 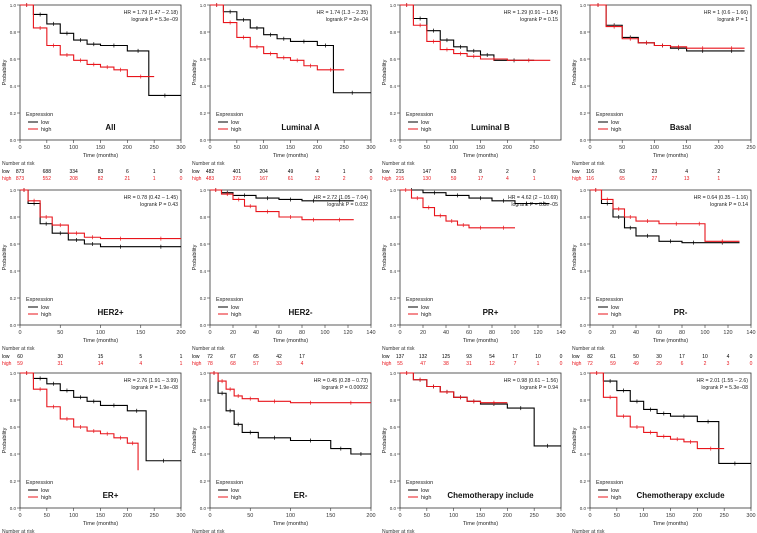 I want to click on plot-frame, so click(x=670, y=257).